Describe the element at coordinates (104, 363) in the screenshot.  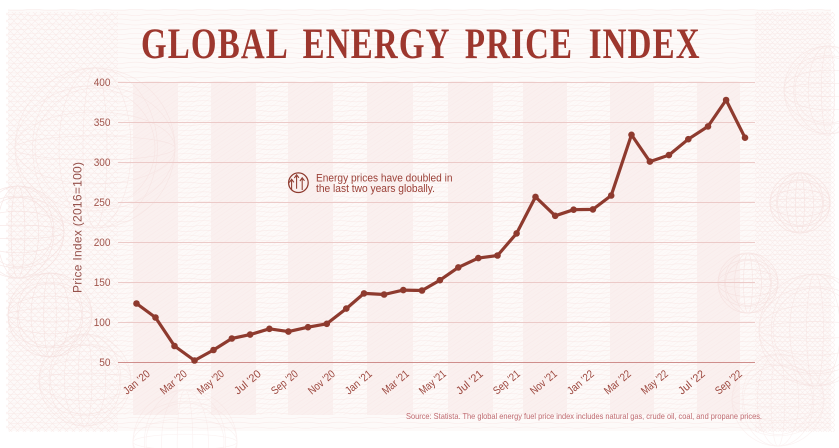
I see `svg-text: 50` at that location.